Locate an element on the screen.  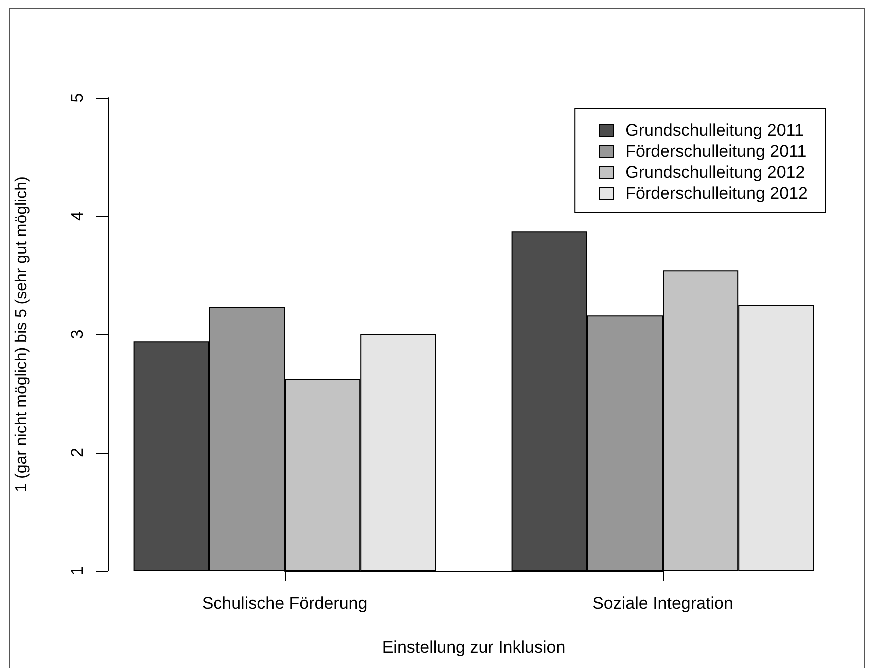
y-tick-label: 3 is located at coordinates (77, 335).